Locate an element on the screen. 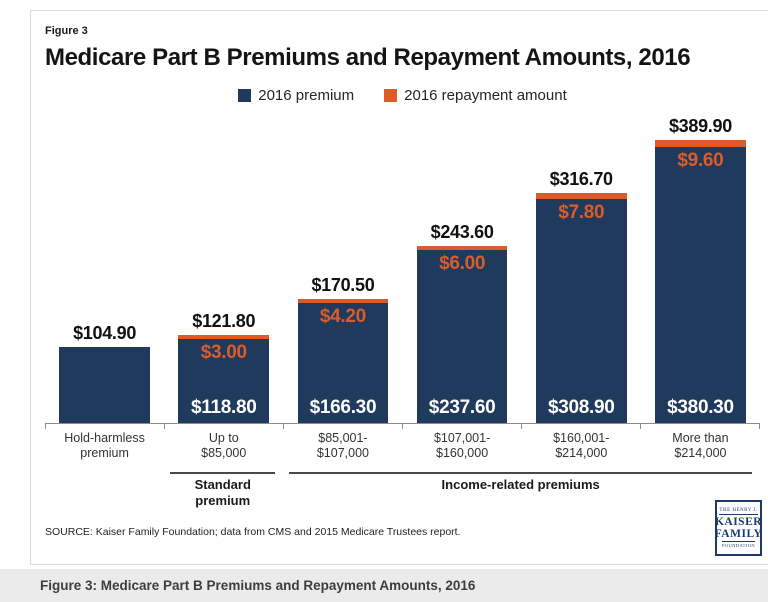  legend-item-premium: 2016 premium is located at coordinates (296, 95).